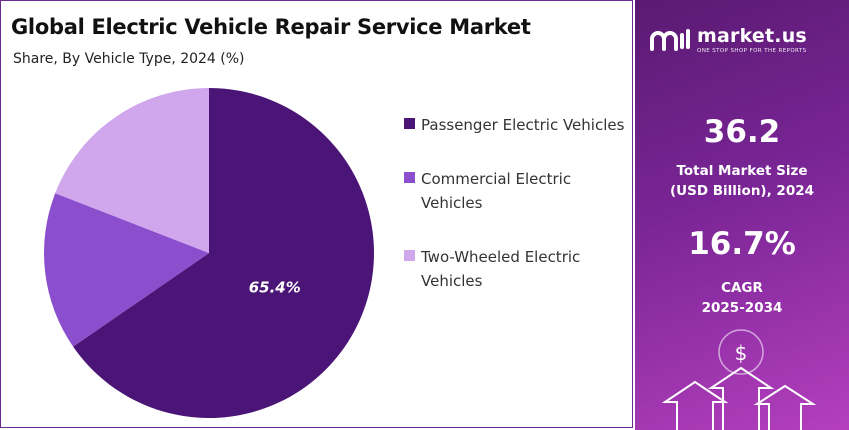  Describe the element at coordinates (739, 379) in the screenshot. I see `growth-arrows-icon: $` at that location.